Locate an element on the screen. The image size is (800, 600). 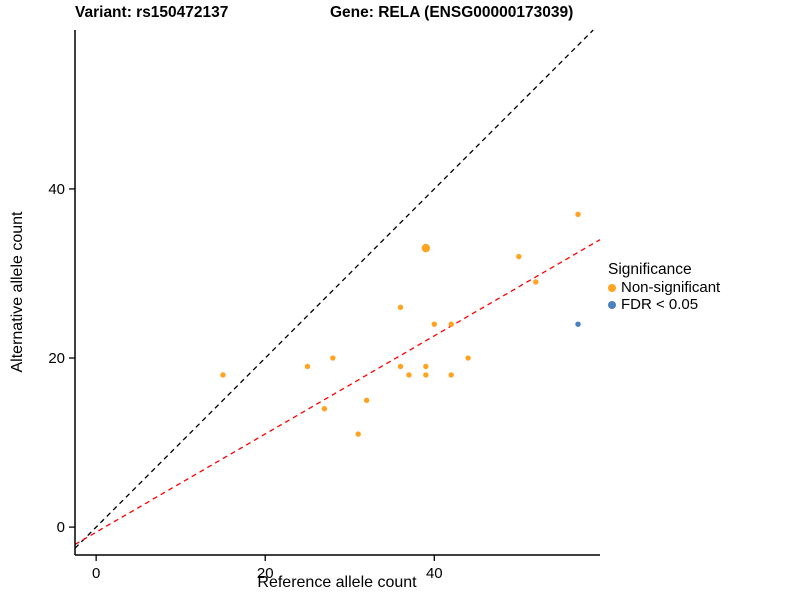
gene-title: Gene: RELA (ENSG00000173039) is located at coordinates (452, 12).